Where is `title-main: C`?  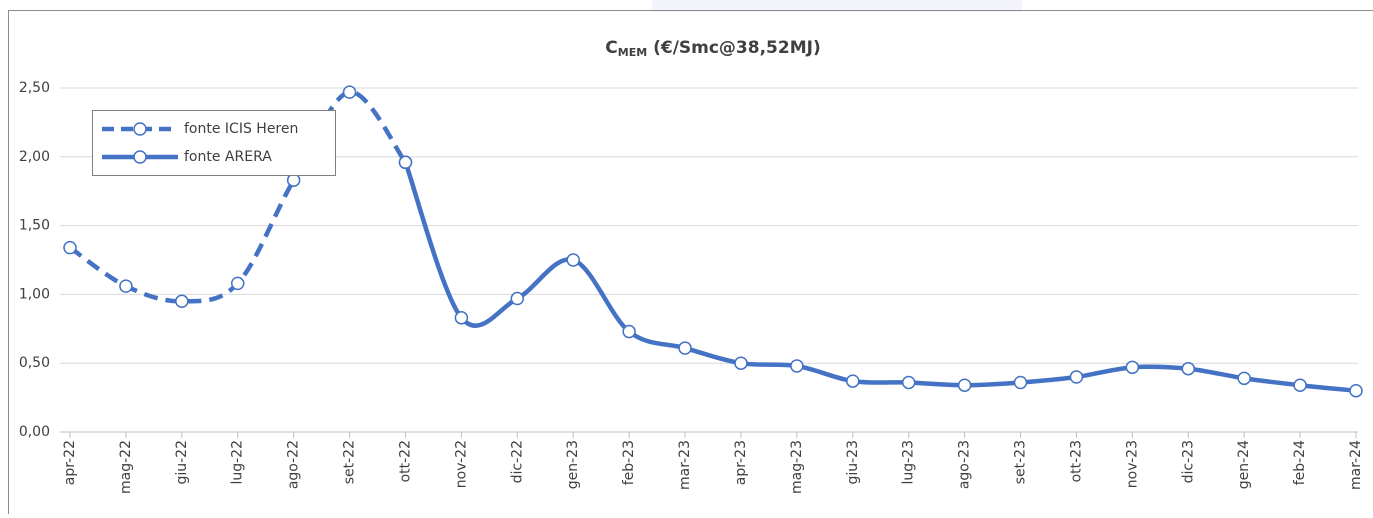
title-main: C is located at coordinates (611, 48).